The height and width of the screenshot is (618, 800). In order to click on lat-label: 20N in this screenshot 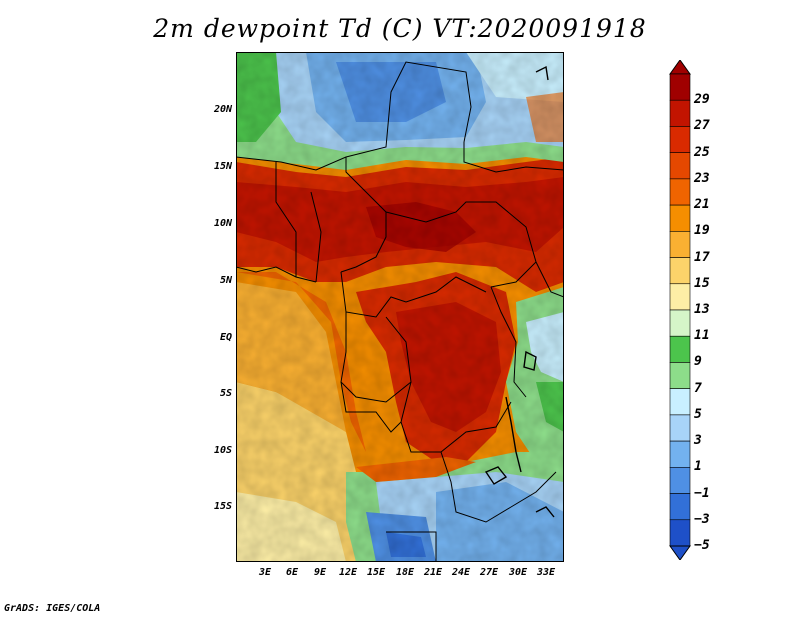, I will do `click(222, 109)`.